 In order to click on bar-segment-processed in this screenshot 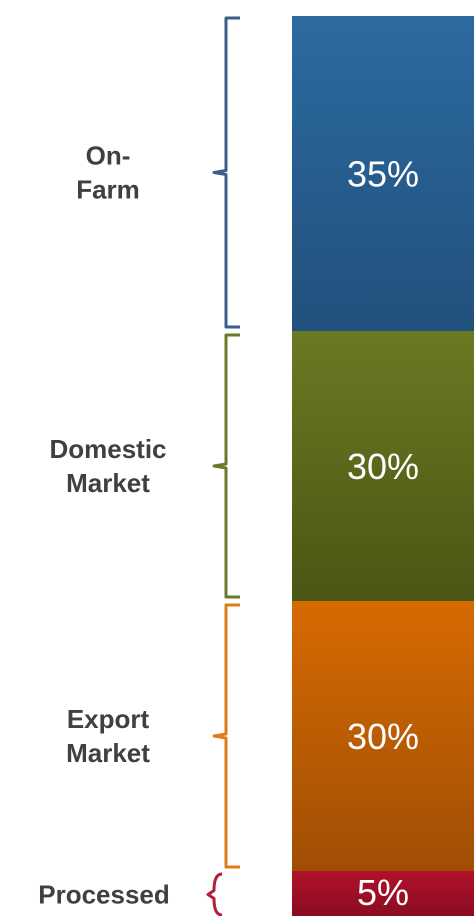, I will do `click(383, 893)`.